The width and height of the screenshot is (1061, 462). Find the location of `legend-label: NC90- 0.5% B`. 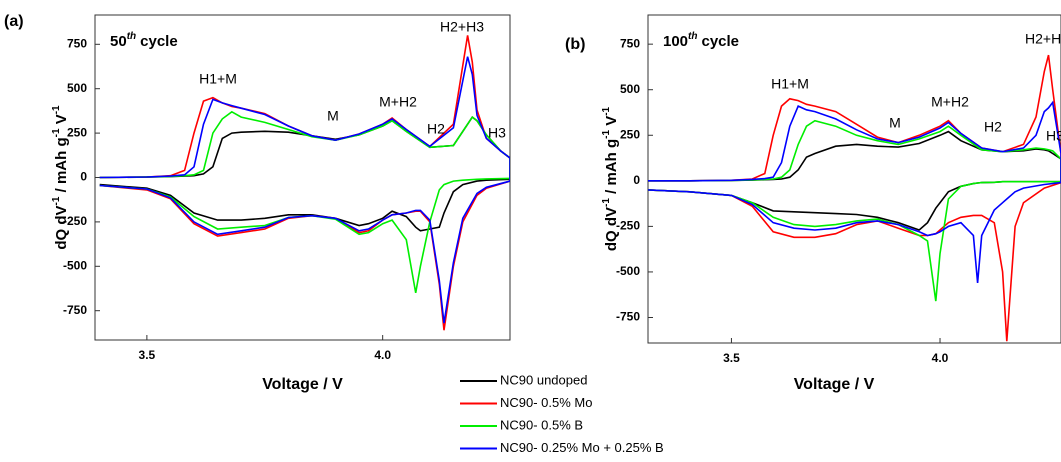

legend-label: NC90- 0.5% B is located at coordinates (541, 424).